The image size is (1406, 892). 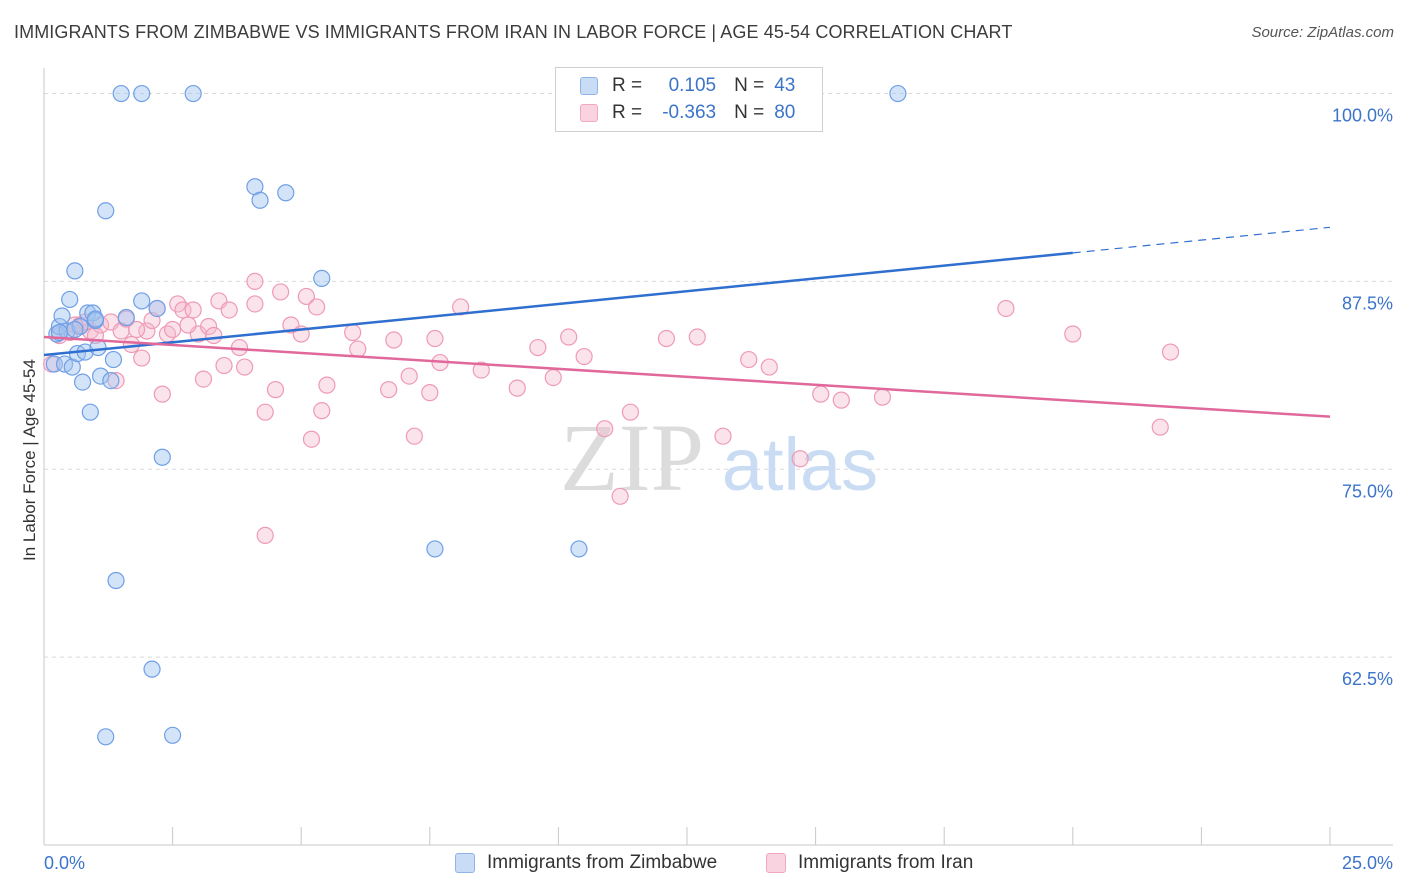 What do you see at coordinates (602, 862) in the screenshot?
I see `legend-label-zimbabwe: Immigrants from Zimbabwe` at bounding box center [602, 862].